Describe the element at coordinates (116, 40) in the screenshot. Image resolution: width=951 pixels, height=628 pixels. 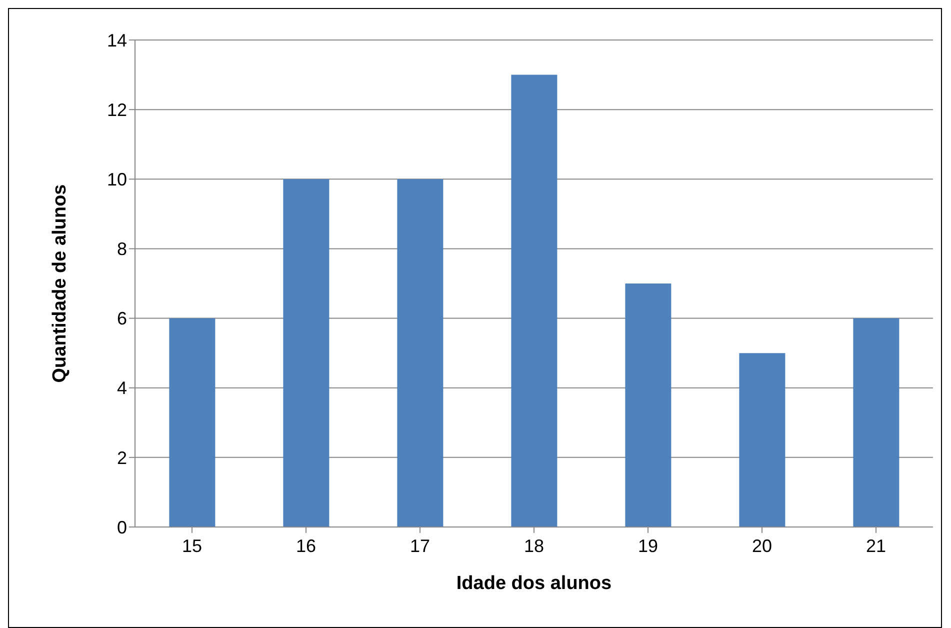
I see `y-tick-label: 14` at that location.